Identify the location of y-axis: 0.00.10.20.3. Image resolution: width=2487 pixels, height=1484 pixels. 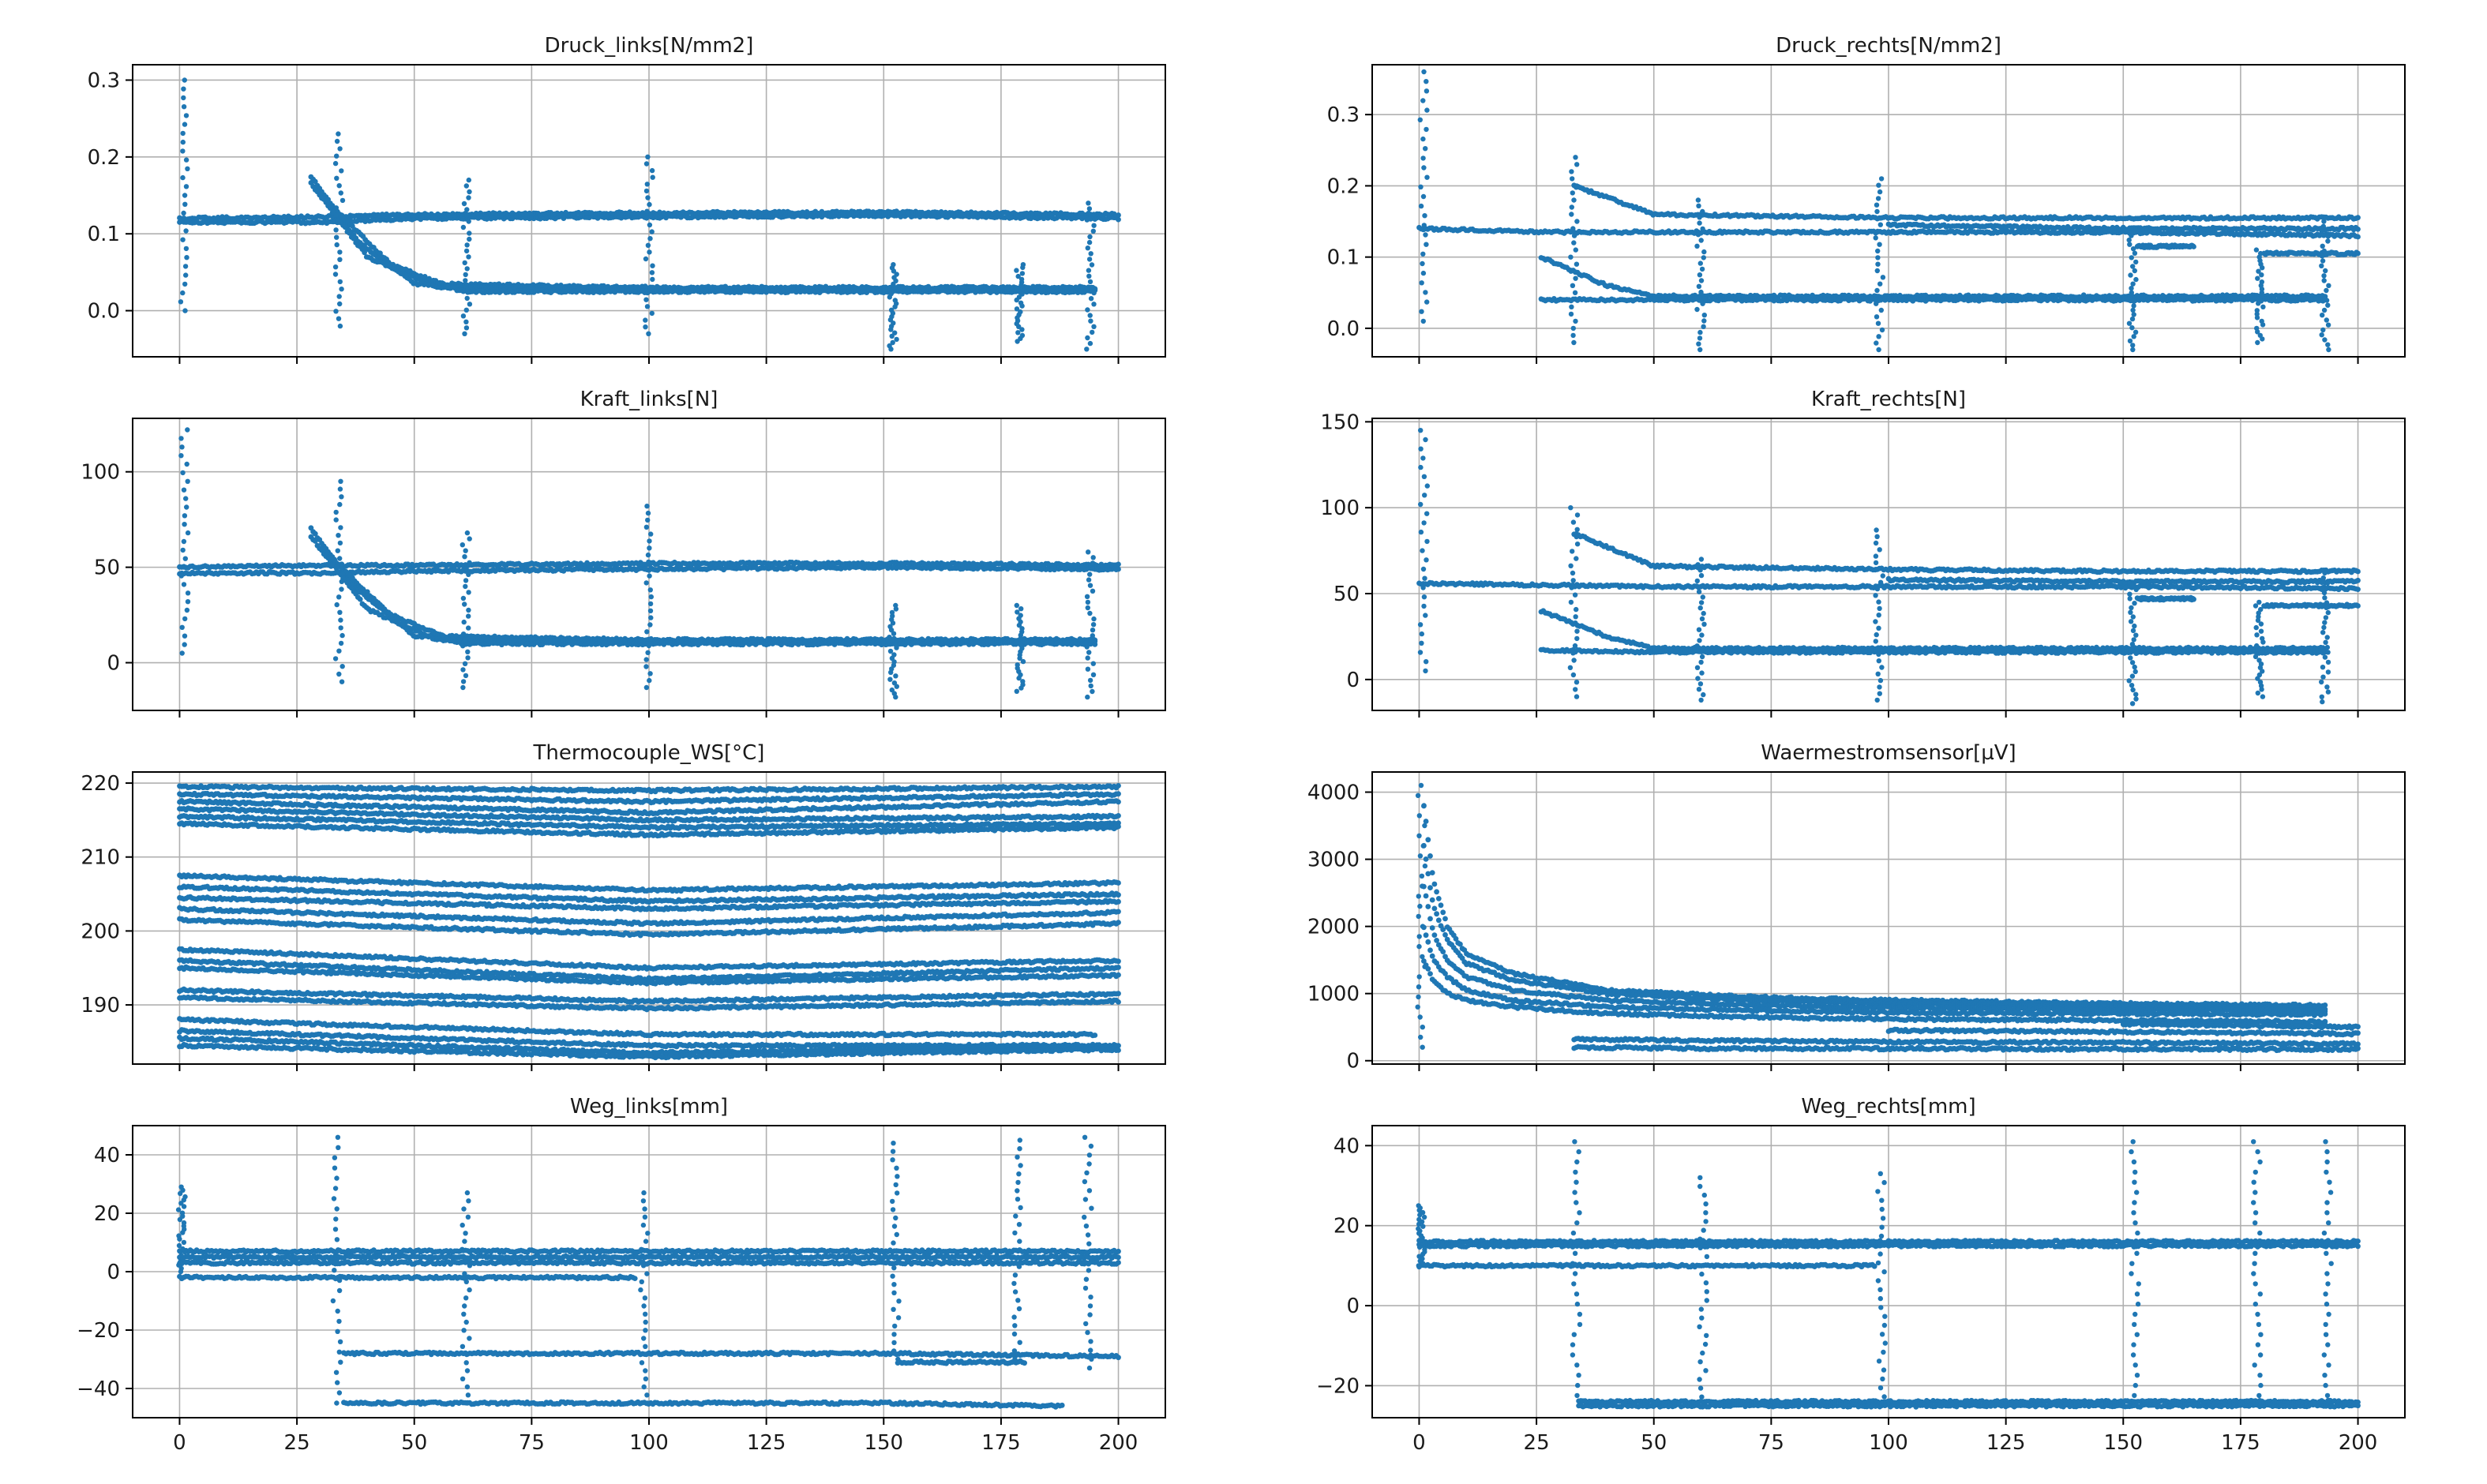
(1349, 222).